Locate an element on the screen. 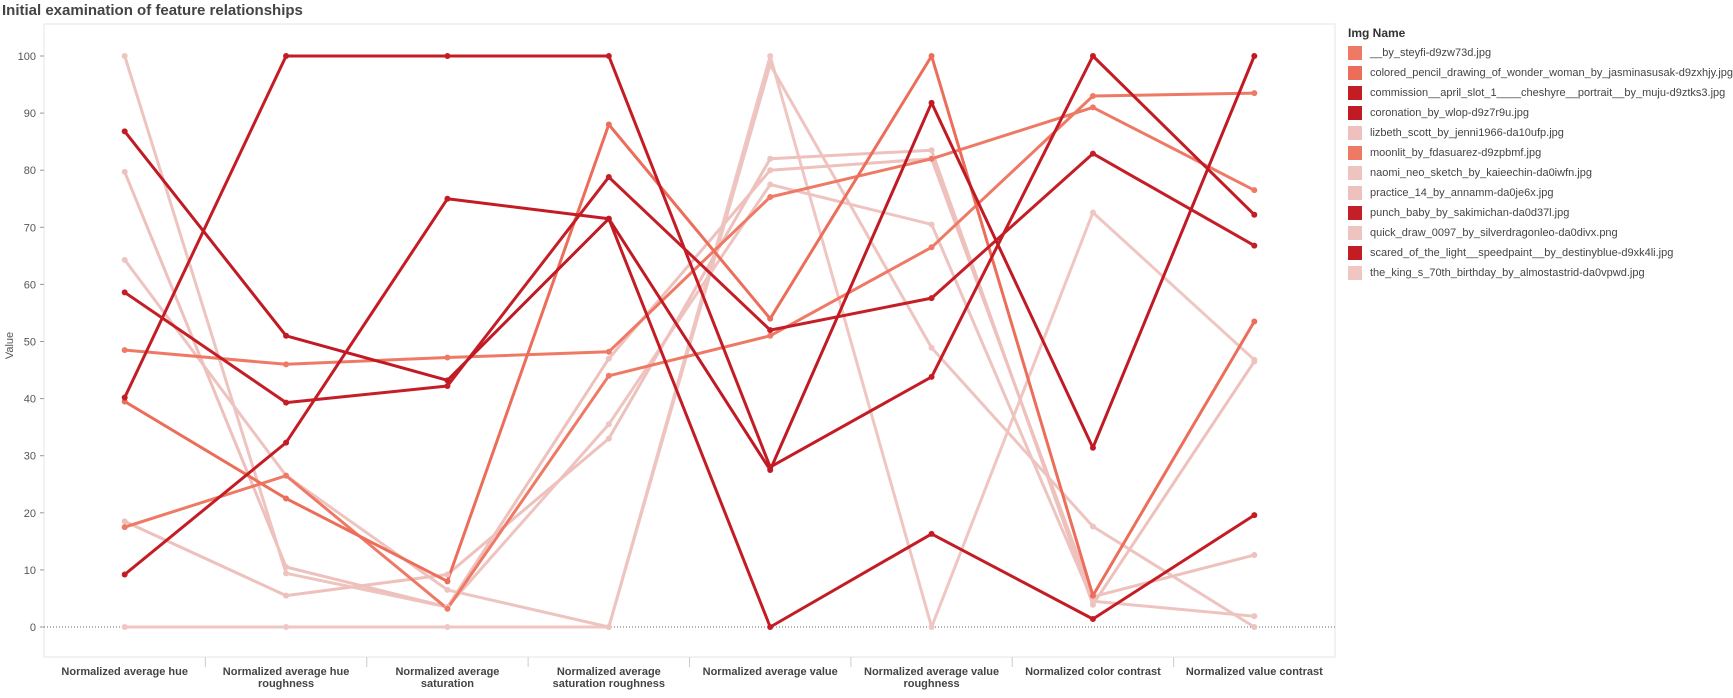  category-label: Normalized average saturation is located at coordinates (447, 678).